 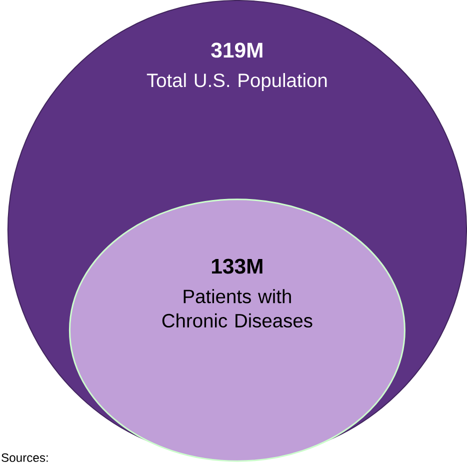 I want to click on category-label: Total U.S. Population, so click(x=236, y=82).